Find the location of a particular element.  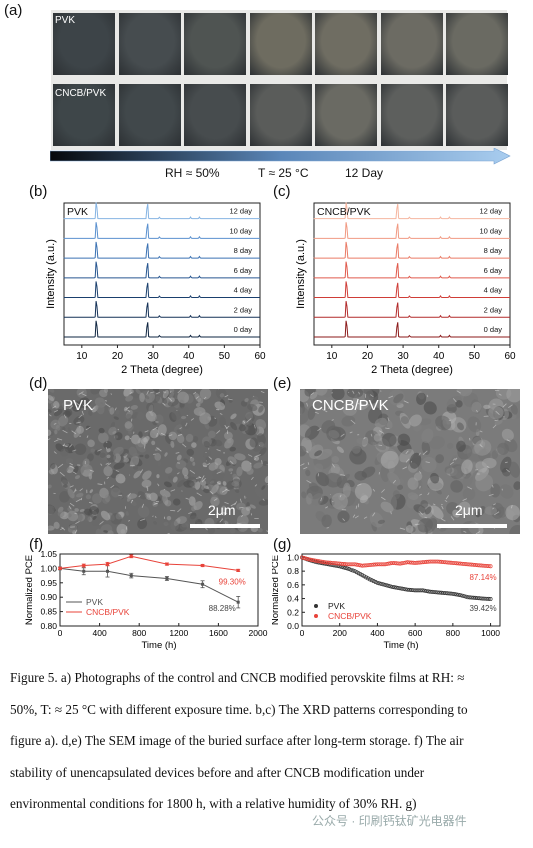

x-tick-label: 10 is located at coordinates (82, 356).